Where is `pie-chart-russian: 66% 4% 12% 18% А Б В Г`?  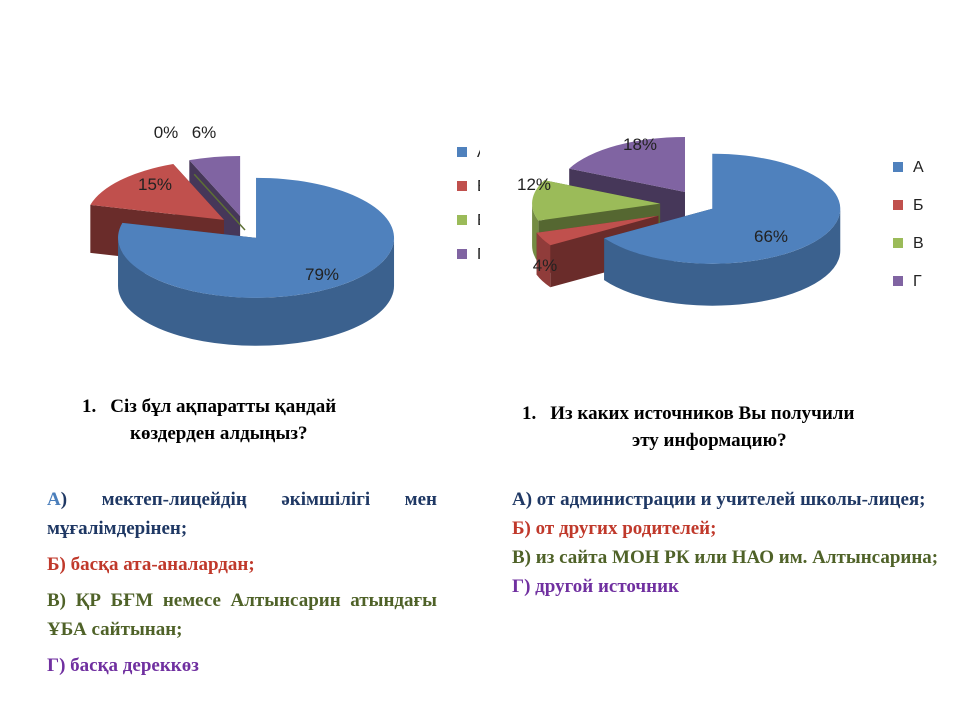
pie-chart-russian: 66% 4% 12% 18% А Б В Г is located at coordinates (720, 220).